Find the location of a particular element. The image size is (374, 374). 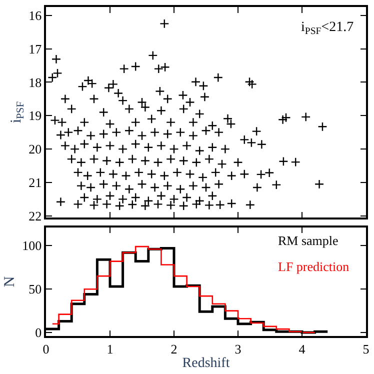

x-axis-title: Redshift is located at coordinates (206, 364).